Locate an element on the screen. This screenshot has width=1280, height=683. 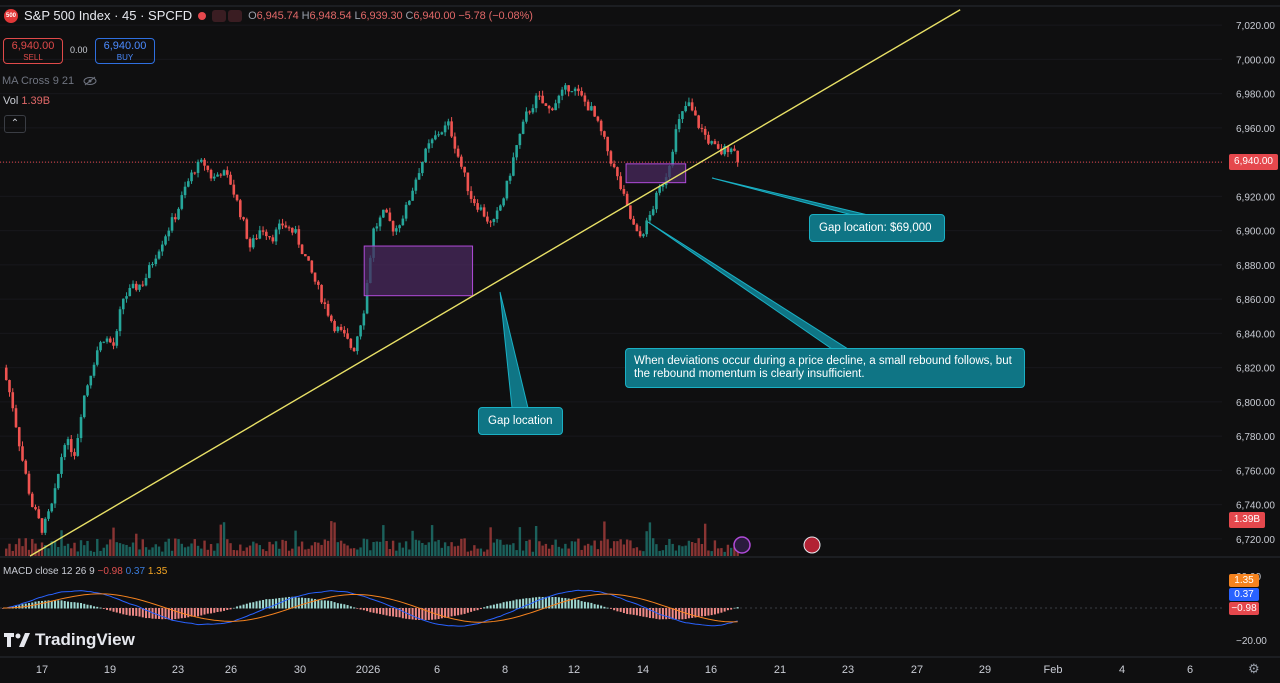
volume-legend: Vol 1.39B is located at coordinates (27, 101).